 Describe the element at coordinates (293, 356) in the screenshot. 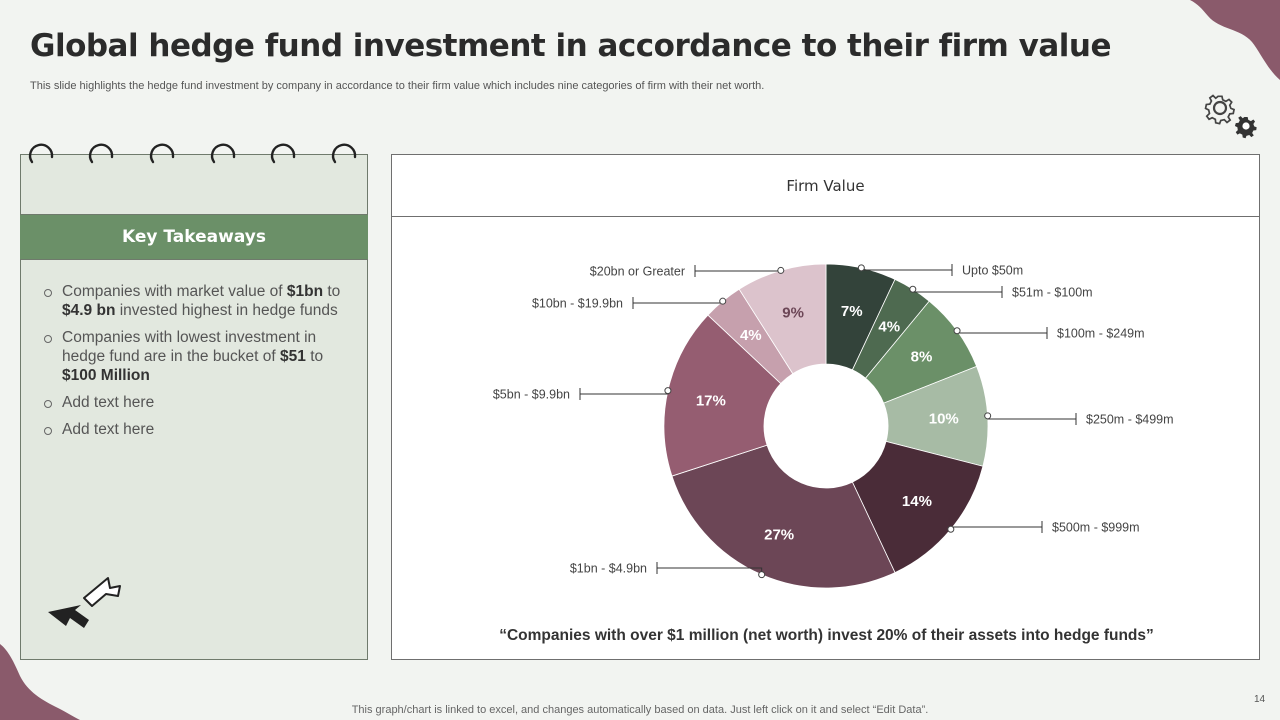

I see `takeaway-highlight: $51` at that location.